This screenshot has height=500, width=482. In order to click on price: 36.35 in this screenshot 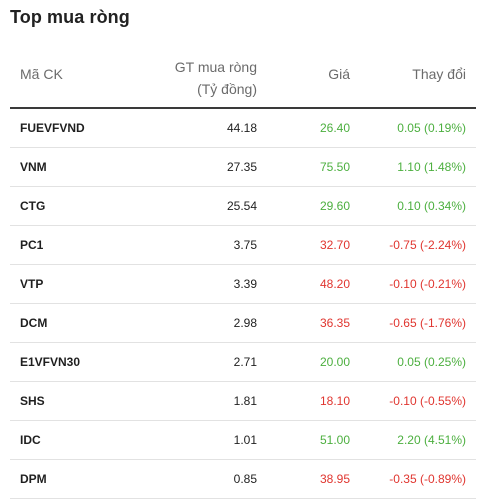, I will do `click(334, 323)`.